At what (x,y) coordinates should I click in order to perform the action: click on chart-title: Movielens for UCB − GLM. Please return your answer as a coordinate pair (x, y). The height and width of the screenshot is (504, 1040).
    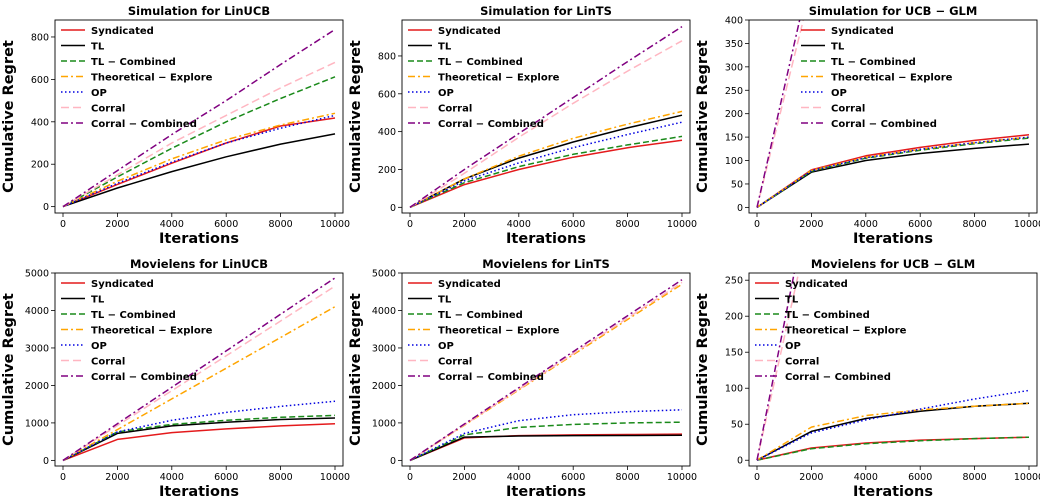
    Looking at the image, I should click on (893, 264).